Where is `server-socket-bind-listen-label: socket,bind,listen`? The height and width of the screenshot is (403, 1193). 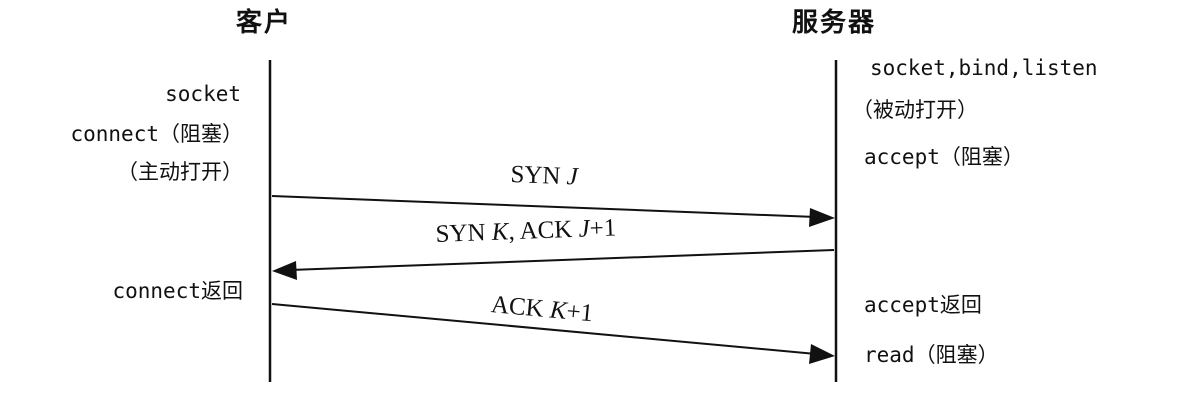
server-socket-bind-listen-label: socket,bind,listen is located at coordinates (984, 68).